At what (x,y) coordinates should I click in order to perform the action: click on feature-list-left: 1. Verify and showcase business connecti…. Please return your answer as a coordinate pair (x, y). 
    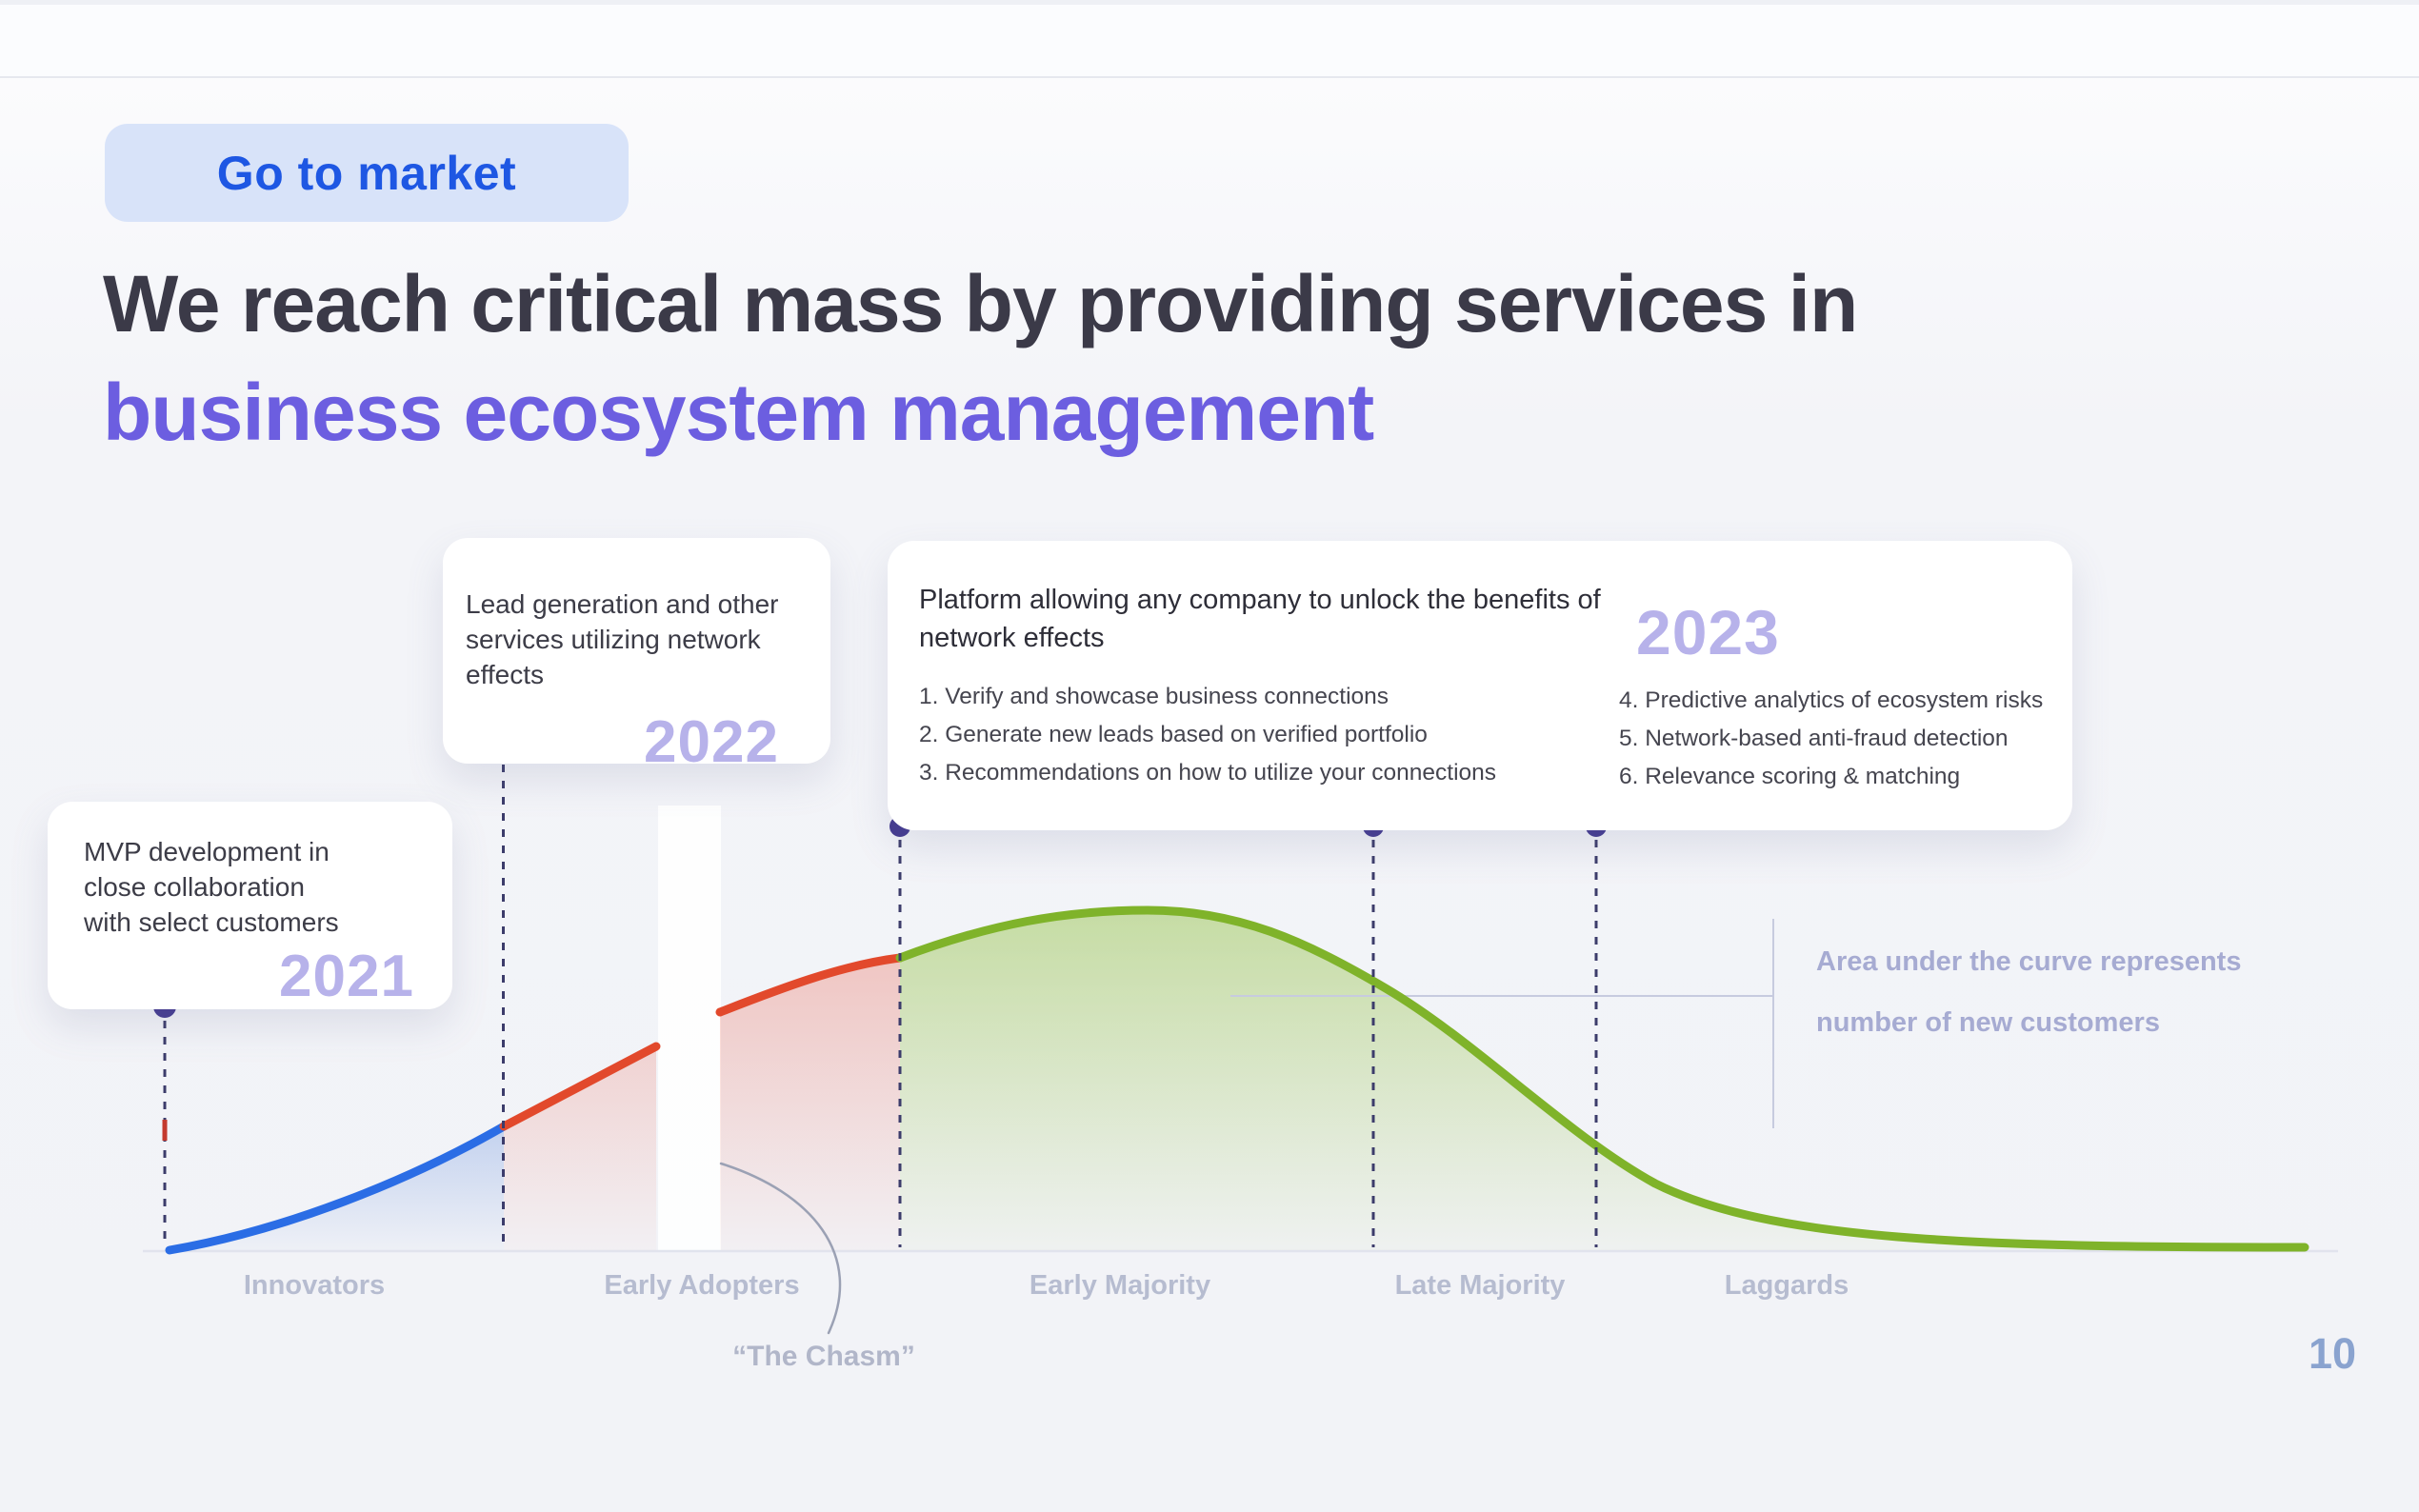
    Looking at the image, I should click on (1207, 735).